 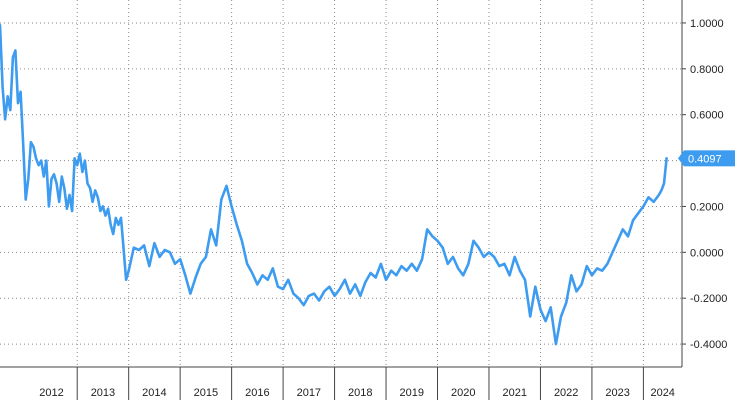 I want to click on y-tick-label: 0.0000, so click(x=707, y=253).